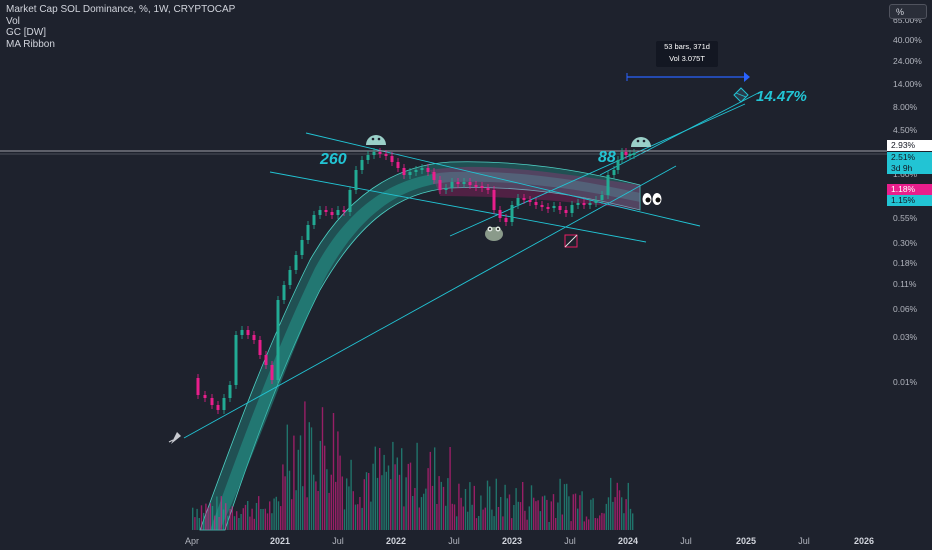 This screenshot has height=550, width=932. I want to click on y-axis-label: 8.00%, so click(905, 107).